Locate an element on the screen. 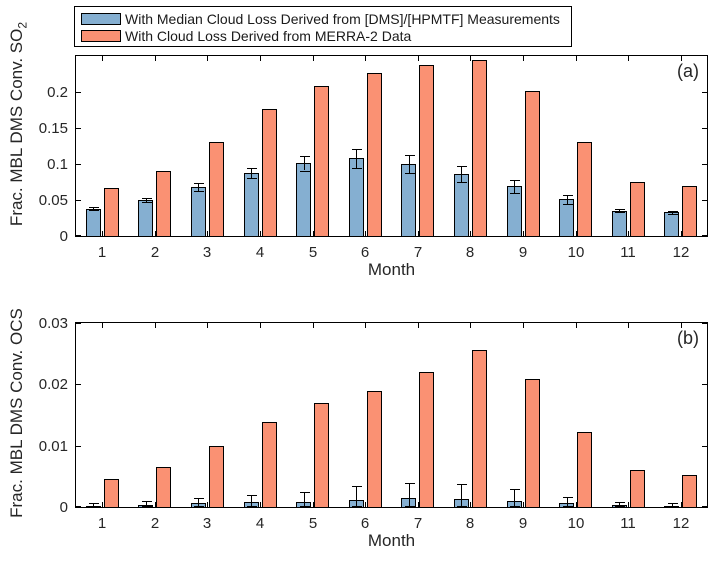 The height and width of the screenshot is (564, 720). x-tick-label: 7 is located at coordinates (418, 523).